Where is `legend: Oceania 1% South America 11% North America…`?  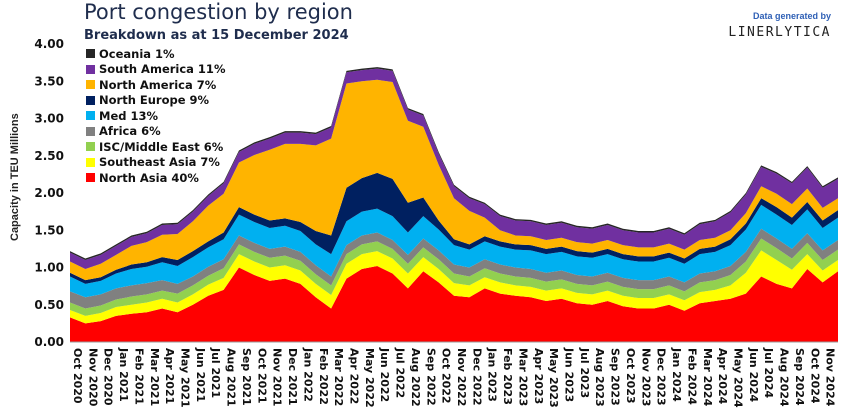
legend: Oceania 1% South America 11% North America… is located at coordinates (155, 116).